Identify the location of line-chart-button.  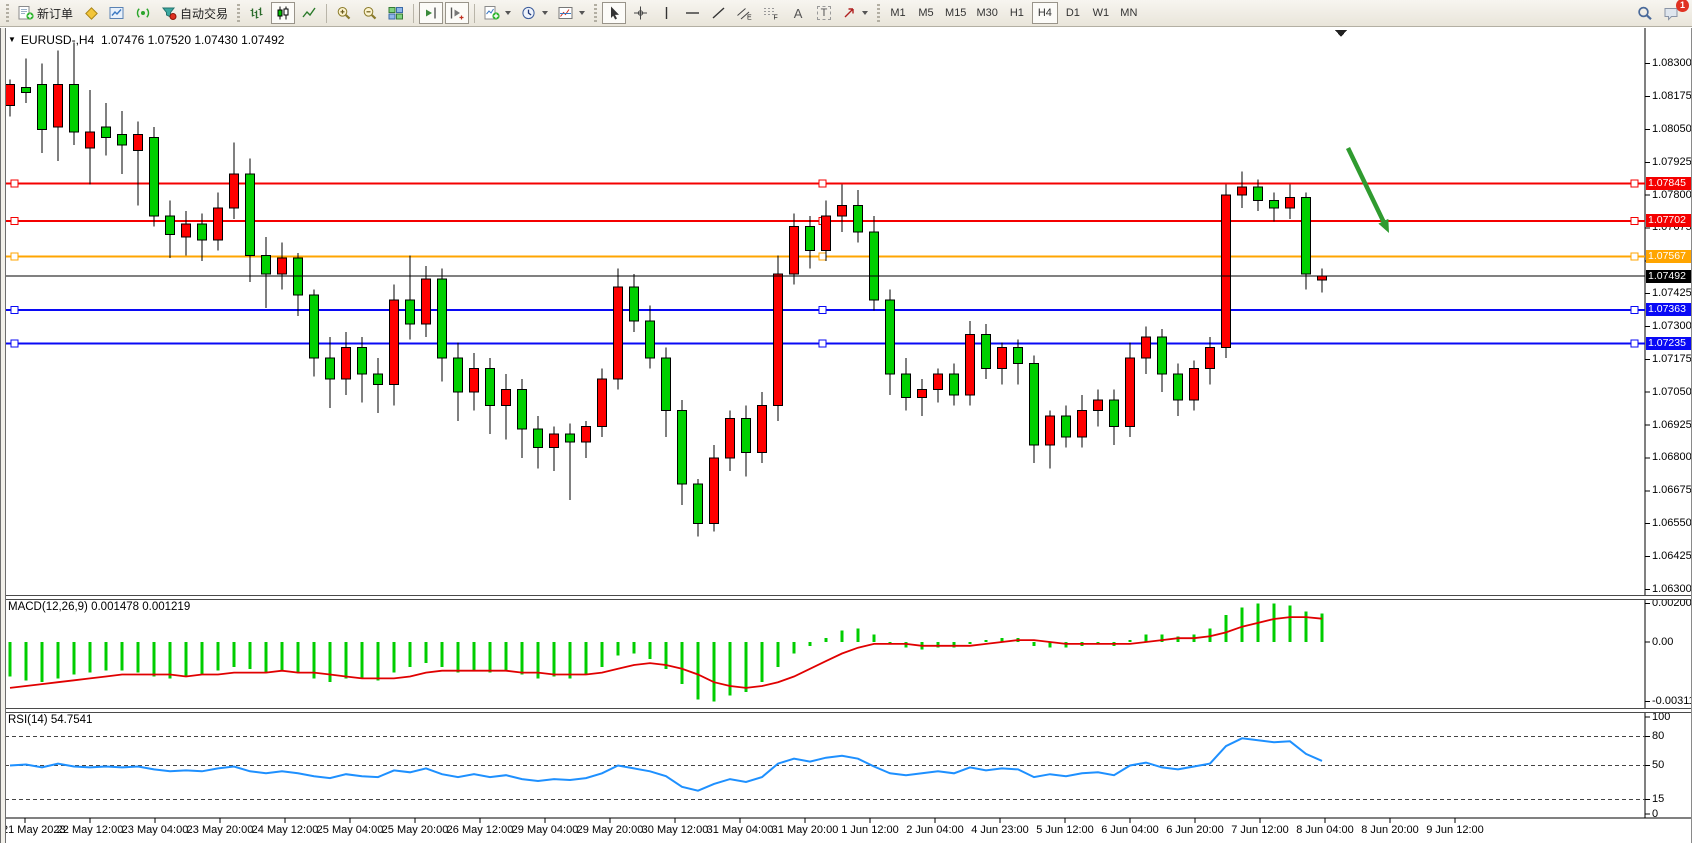
(309, 13).